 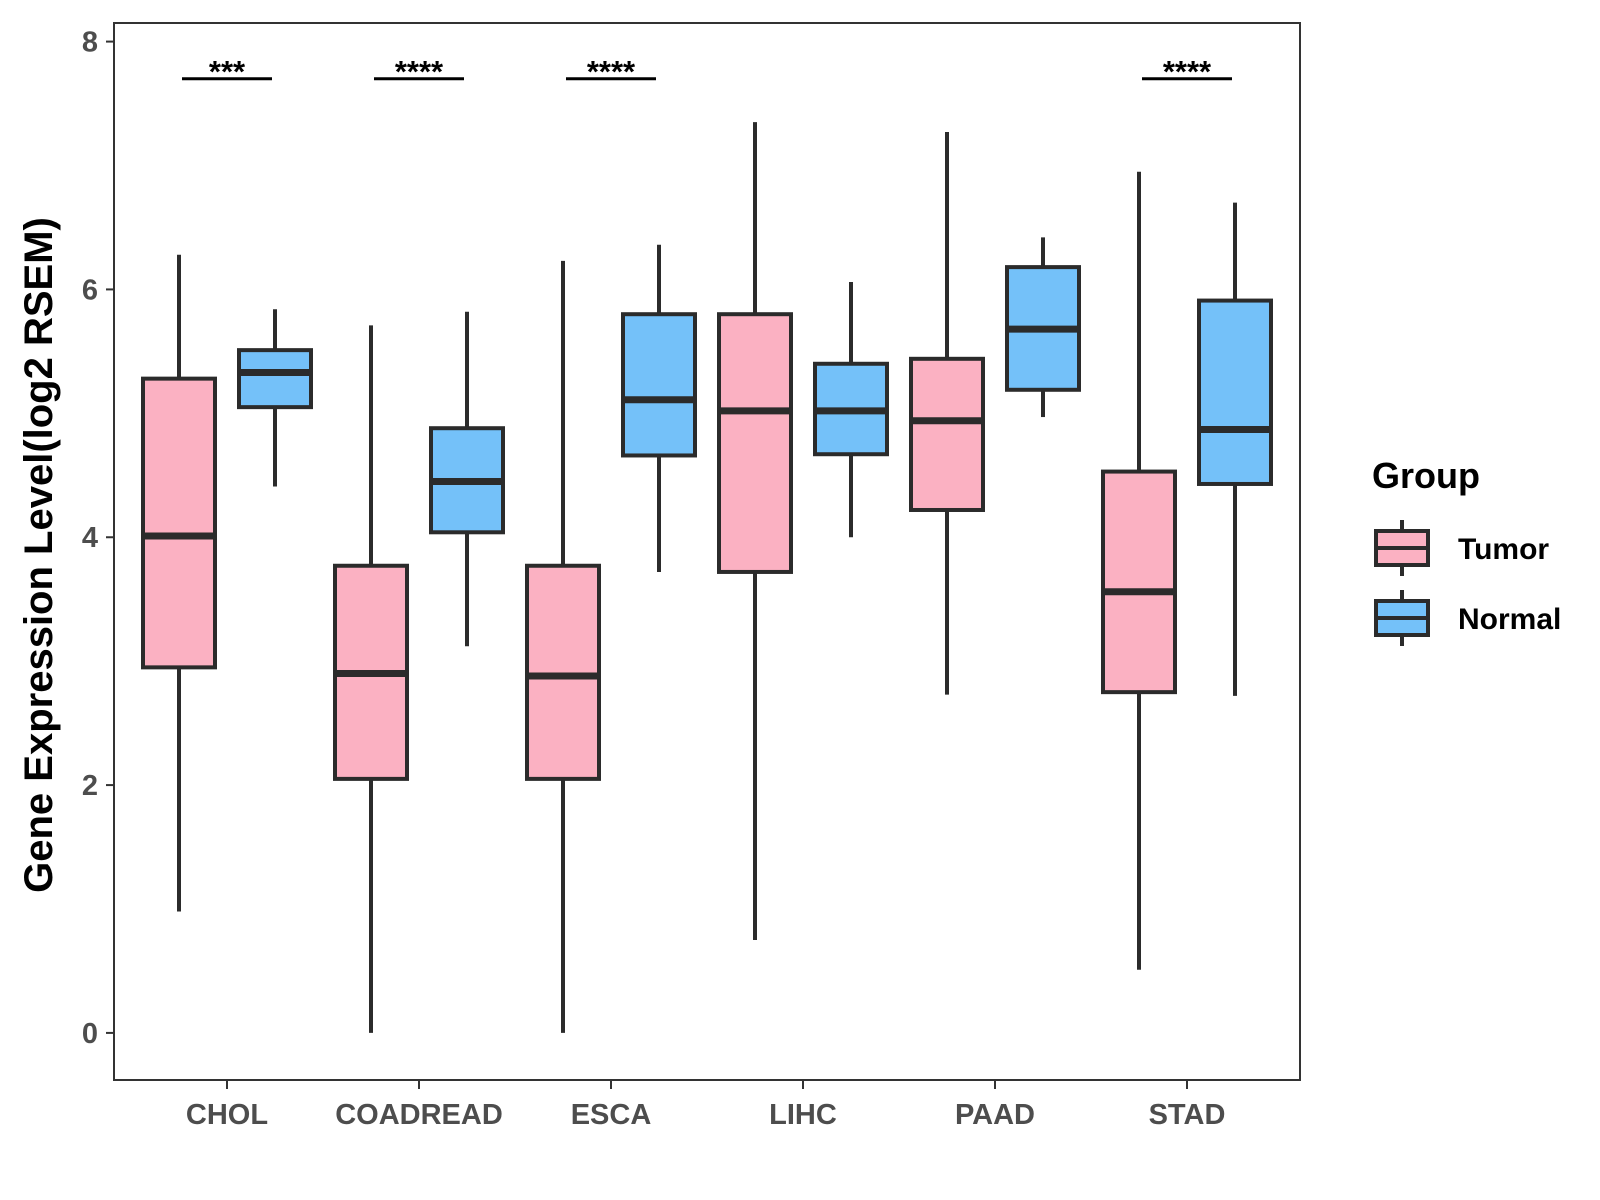 What do you see at coordinates (90, 290) in the screenshot?
I see `y-tick-label: 6` at bounding box center [90, 290].